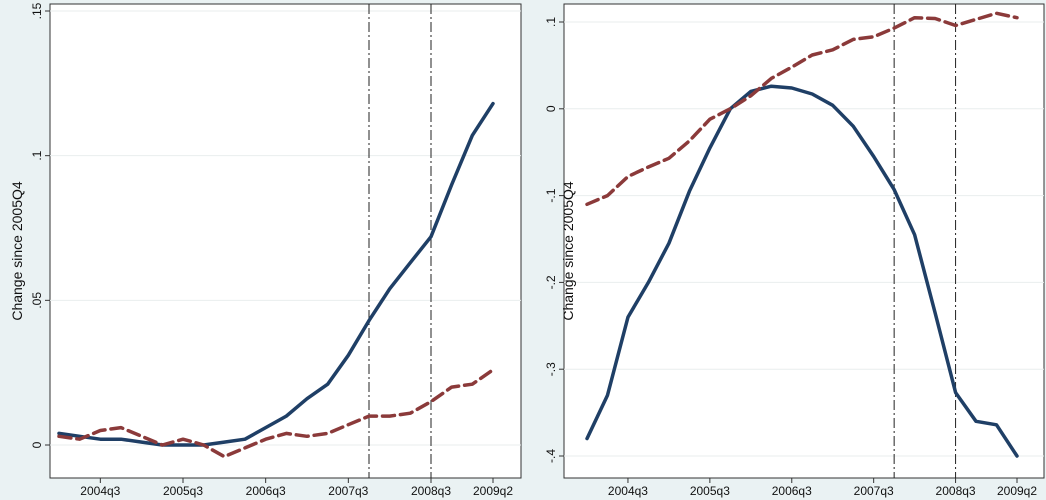 This screenshot has width=1046, height=500. I want to click on y-tick-label: -.2, so click(551, 282).